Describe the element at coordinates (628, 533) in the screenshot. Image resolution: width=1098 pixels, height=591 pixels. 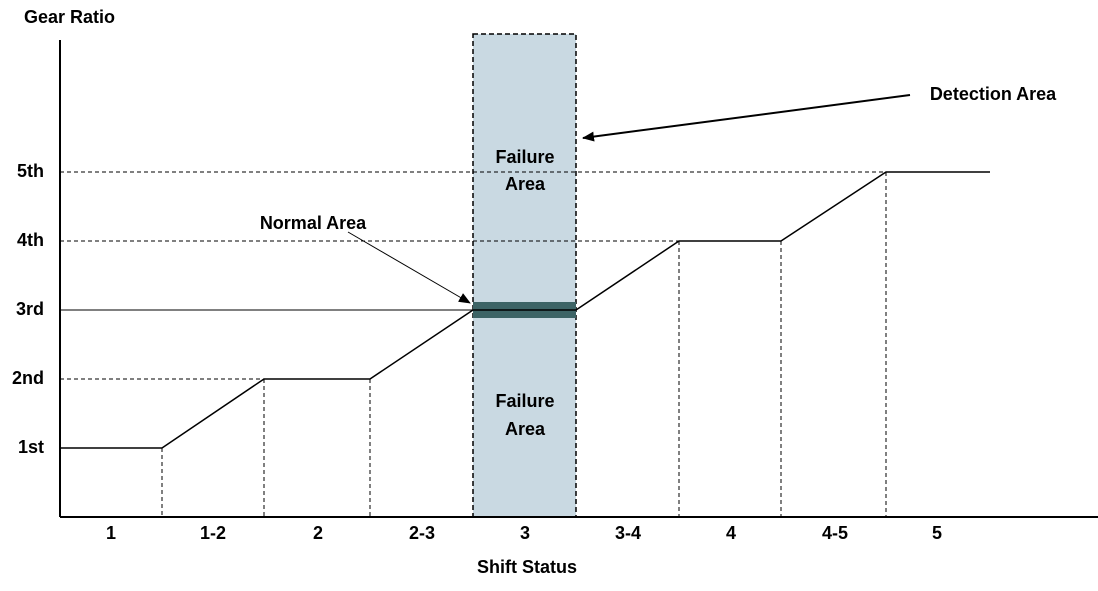
I see `shift-label: 3-4` at that location.